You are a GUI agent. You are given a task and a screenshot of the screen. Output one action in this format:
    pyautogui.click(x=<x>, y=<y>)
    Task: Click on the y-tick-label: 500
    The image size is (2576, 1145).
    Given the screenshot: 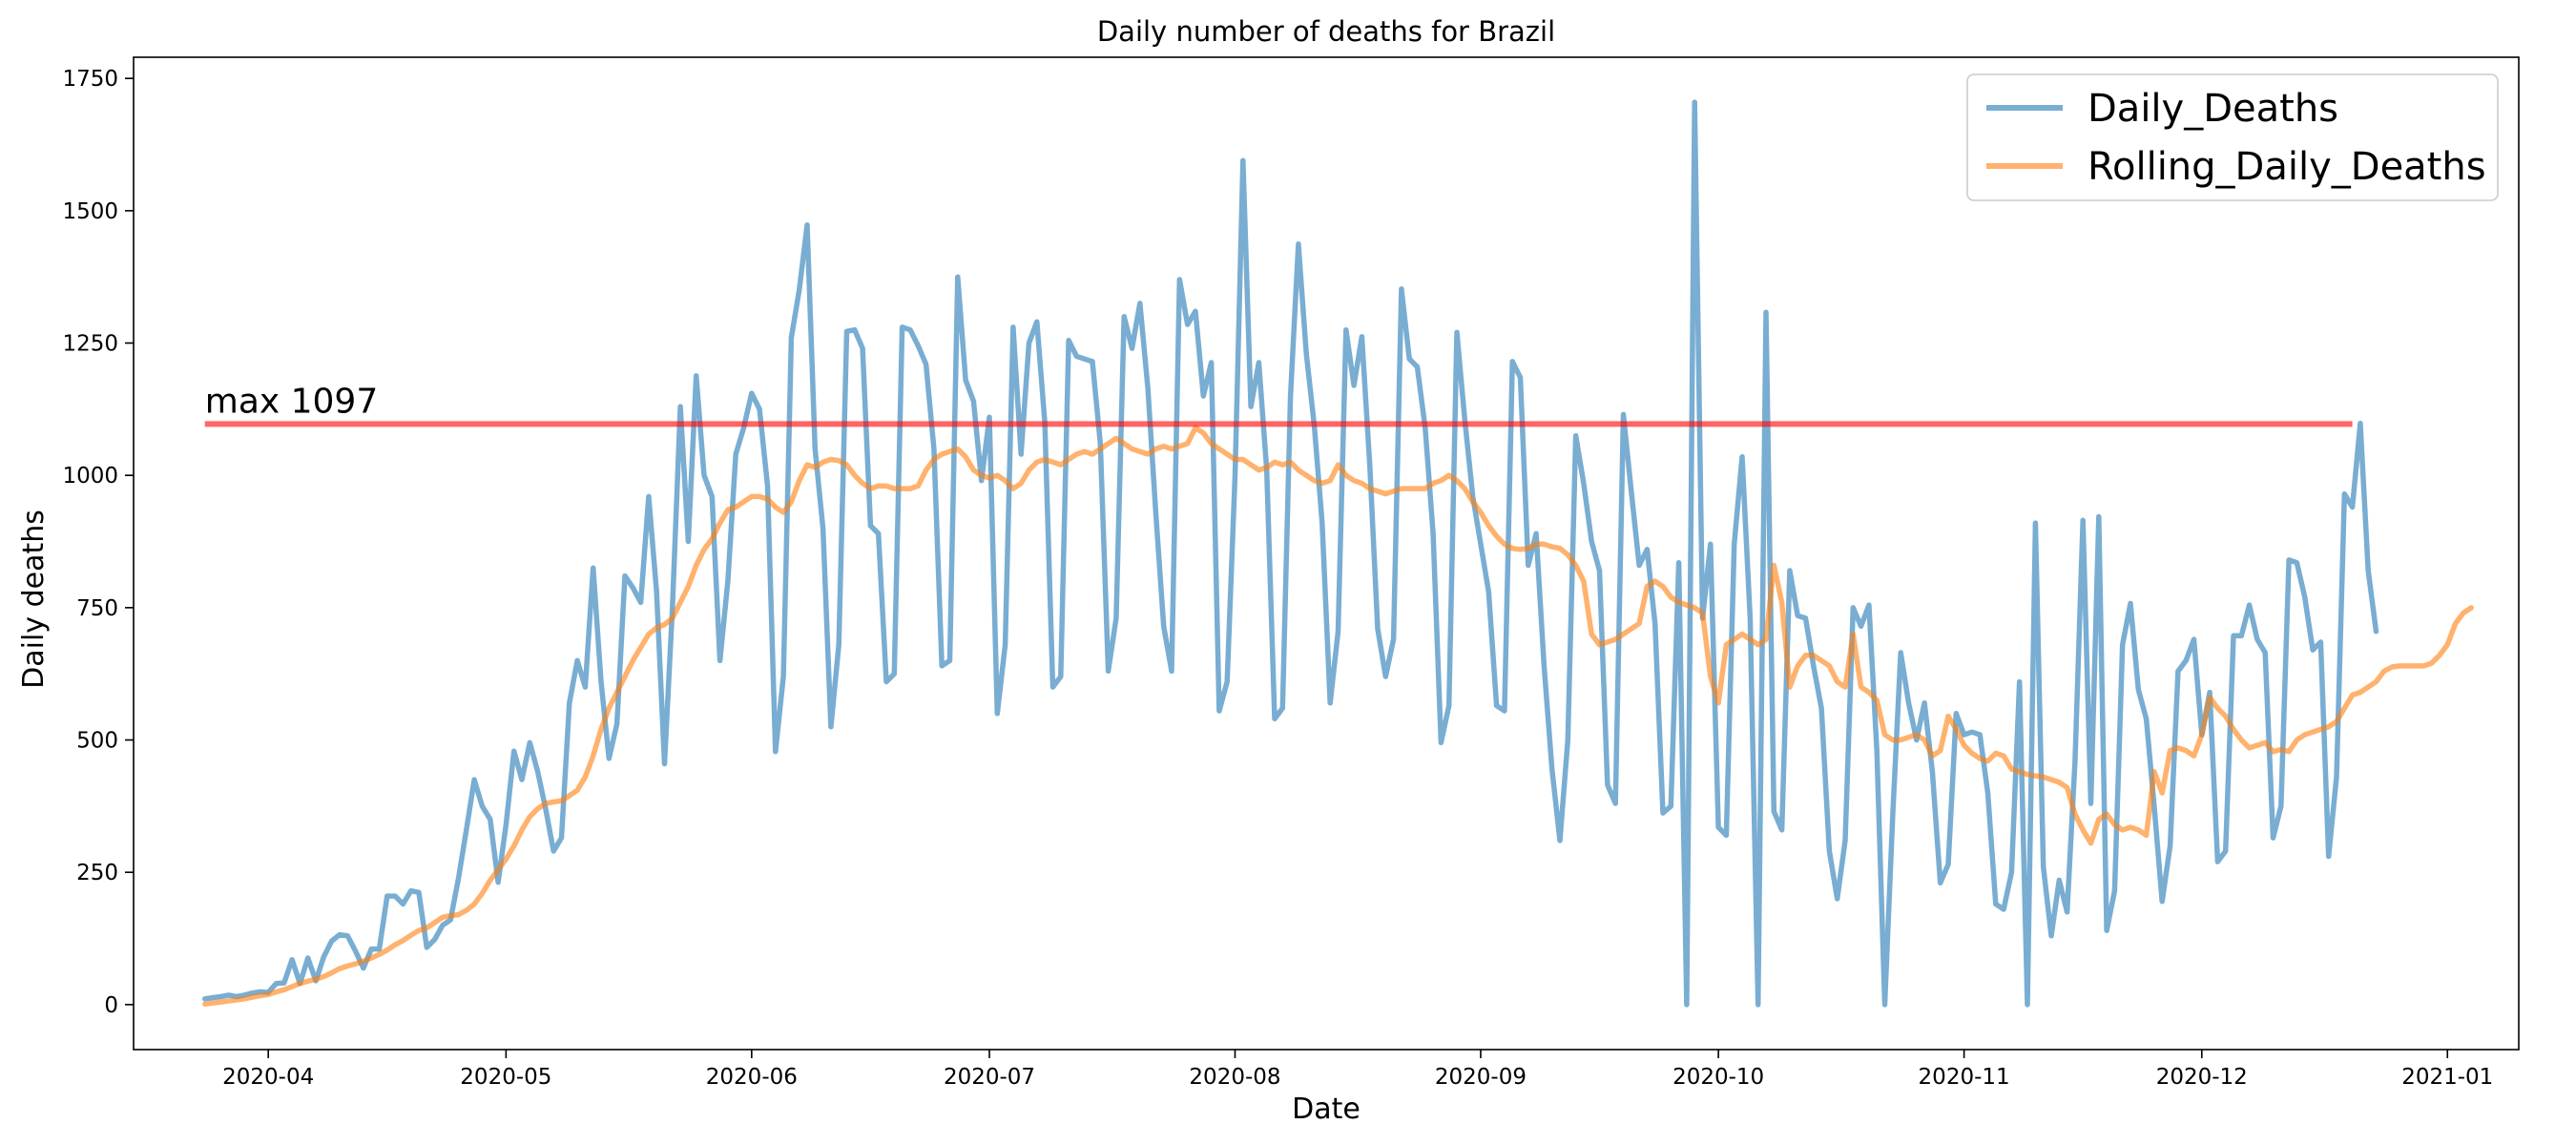 What is the action you would take?
    pyautogui.click(x=97, y=741)
    